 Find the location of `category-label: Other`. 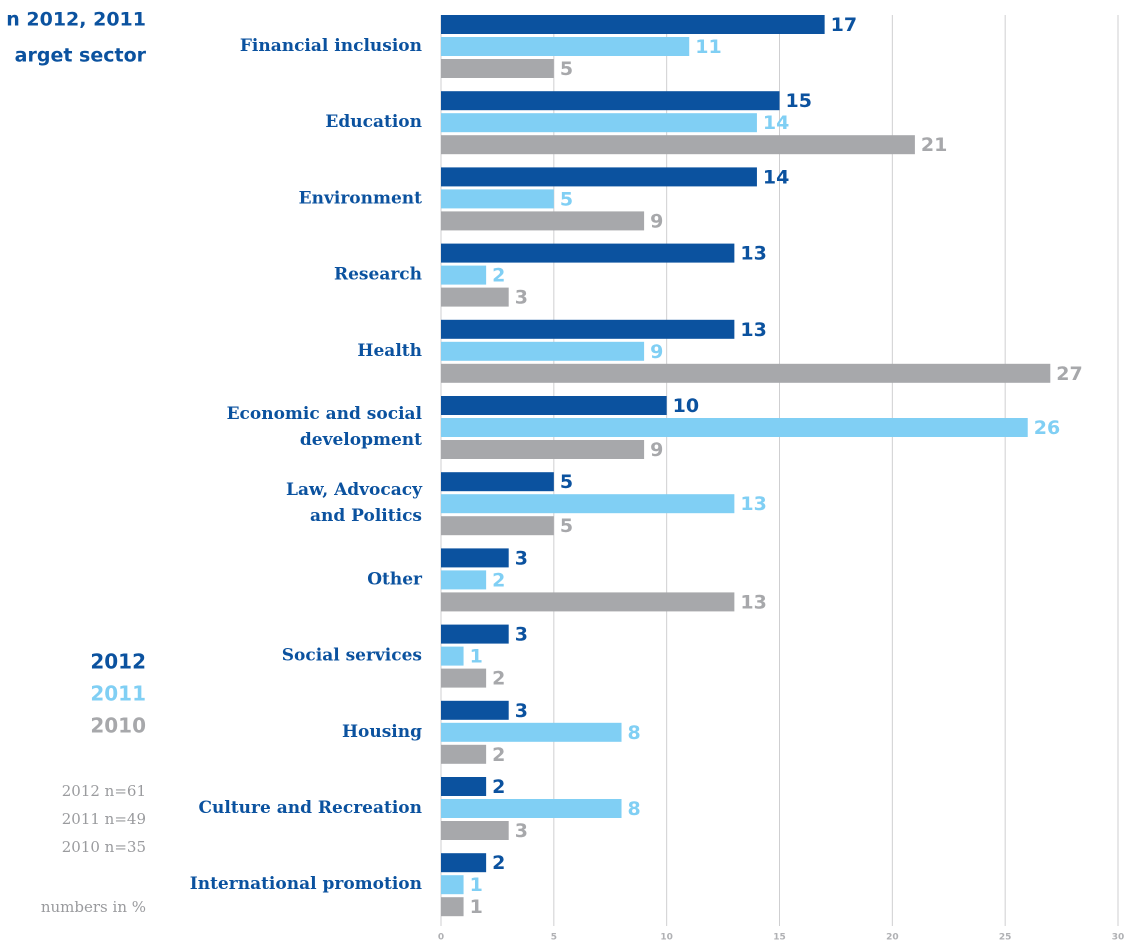

category-label: Other is located at coordinates (395, 579).